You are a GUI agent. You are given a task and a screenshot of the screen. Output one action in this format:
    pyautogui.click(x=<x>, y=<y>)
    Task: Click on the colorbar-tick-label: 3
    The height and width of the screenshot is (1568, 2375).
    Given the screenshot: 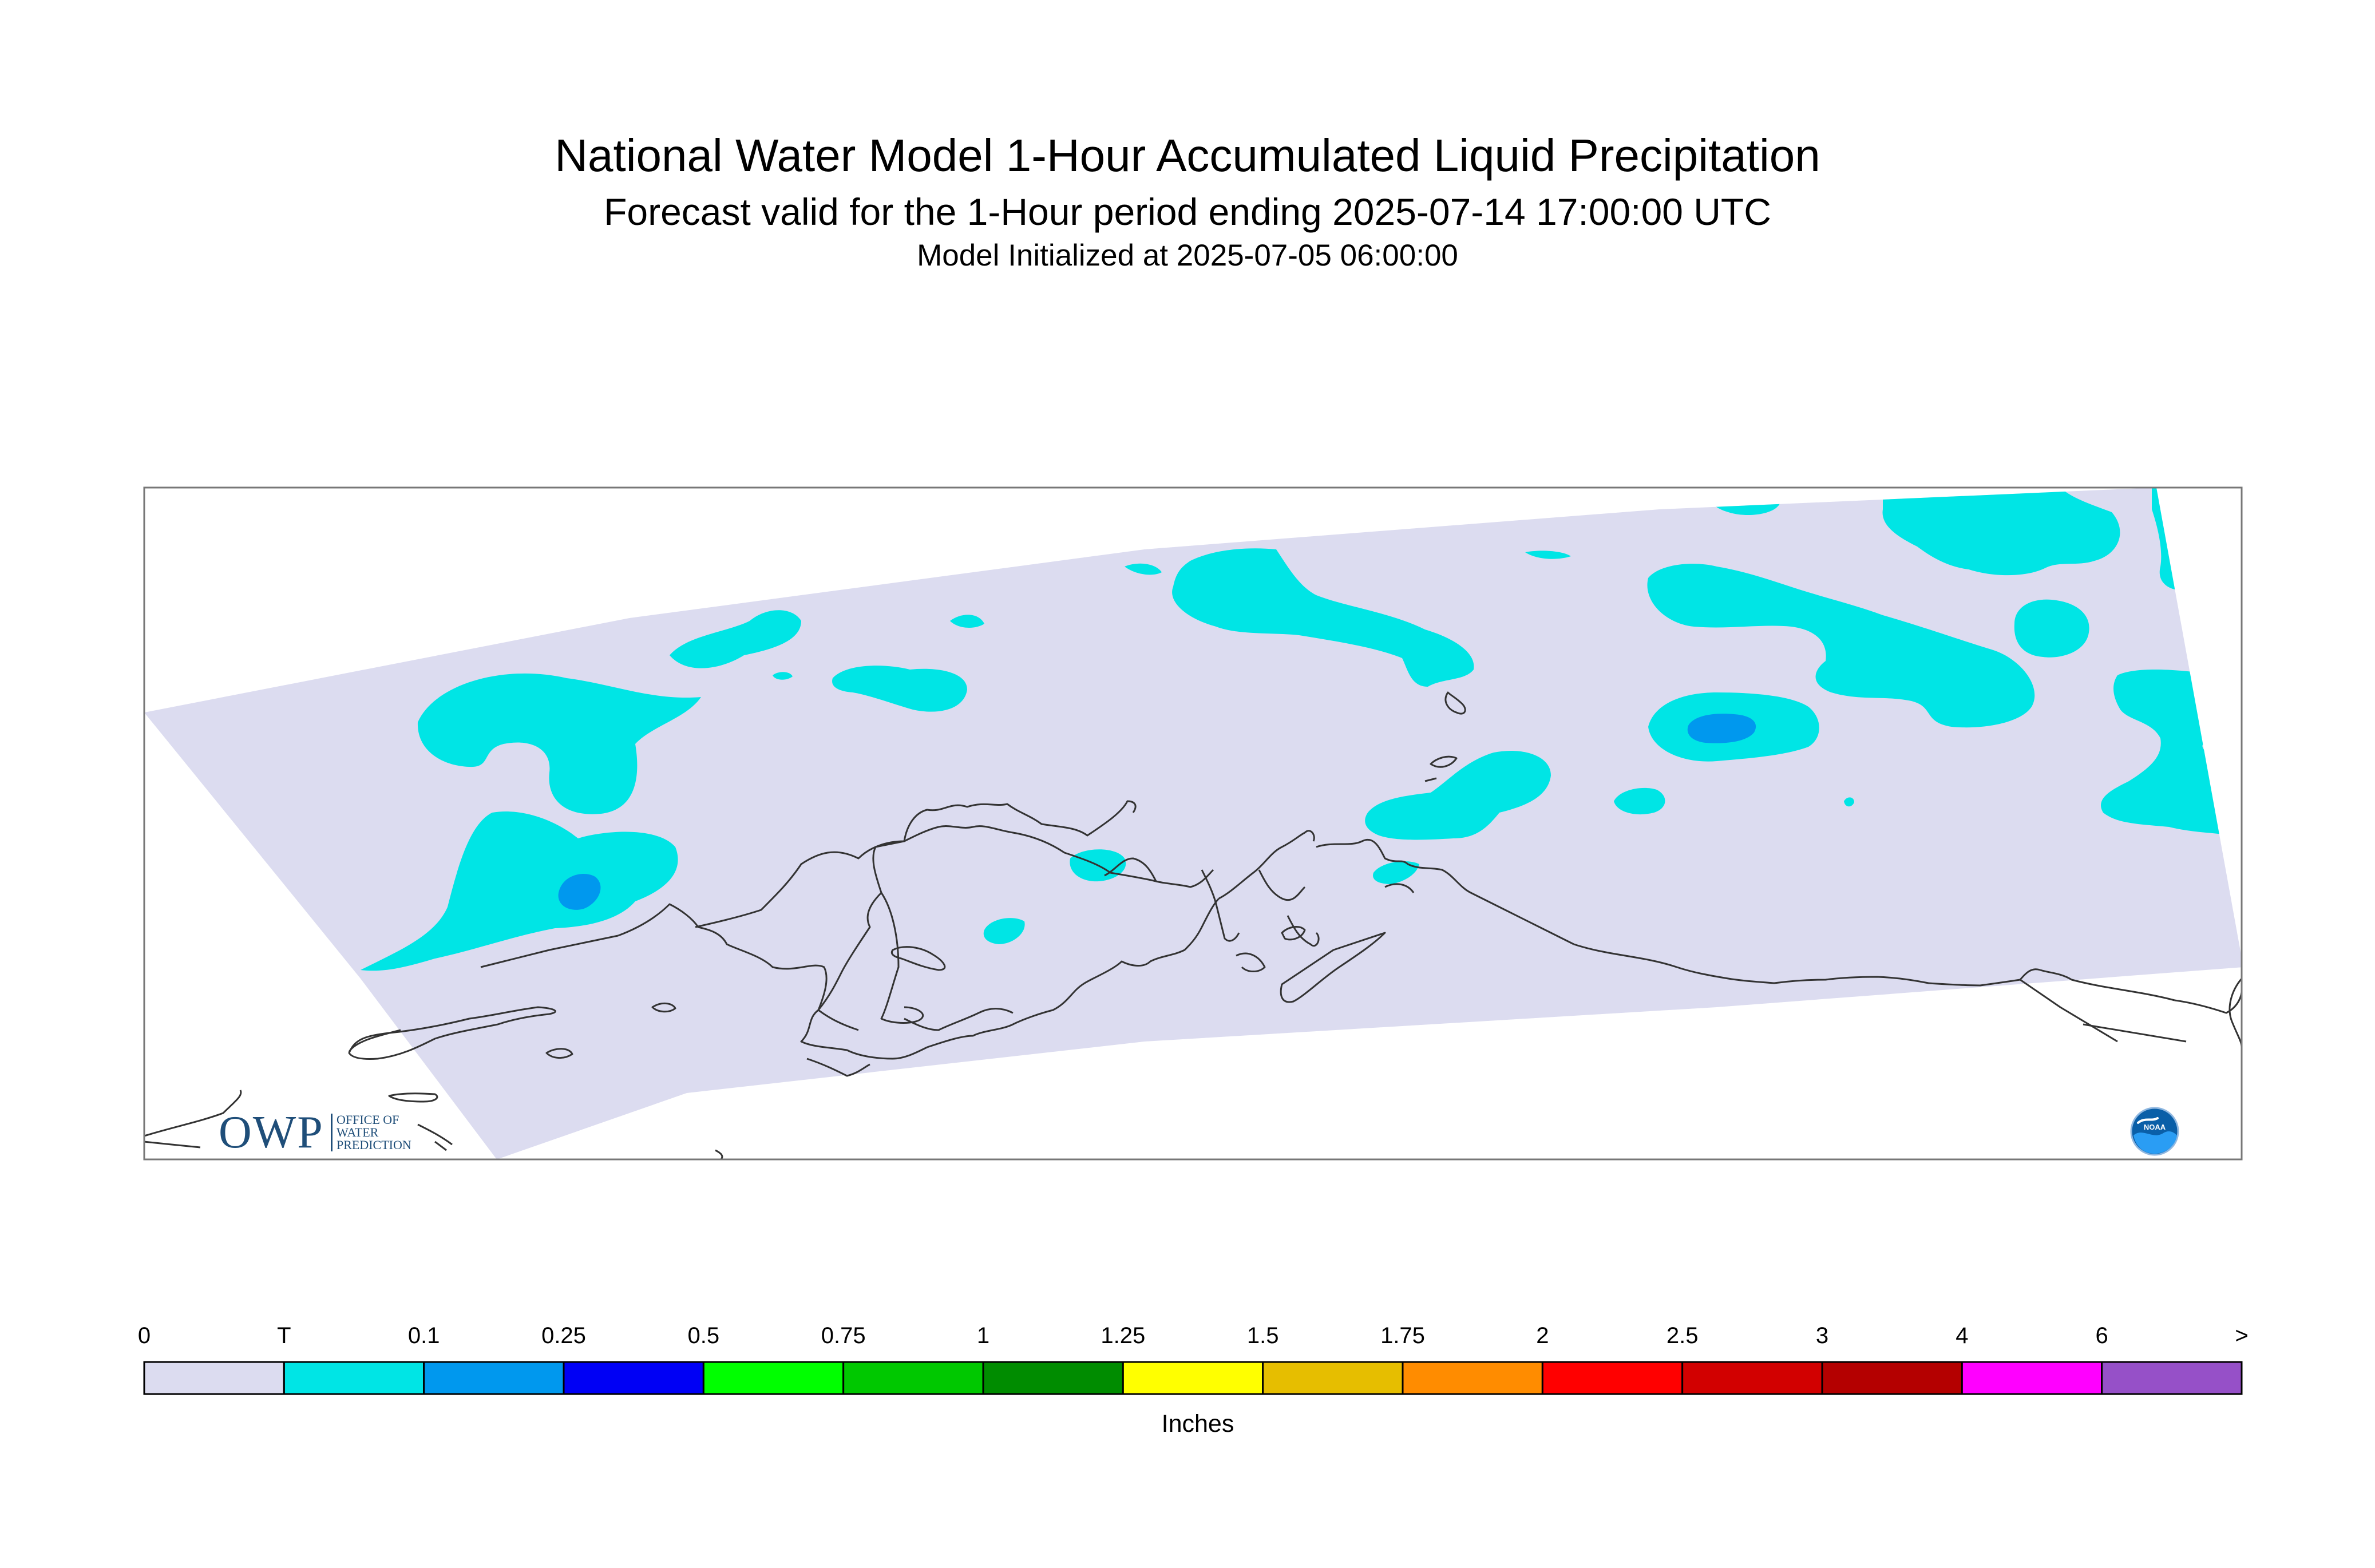 What is the action you would take?
    pyautogui.click(x=1822, y=1335)
    